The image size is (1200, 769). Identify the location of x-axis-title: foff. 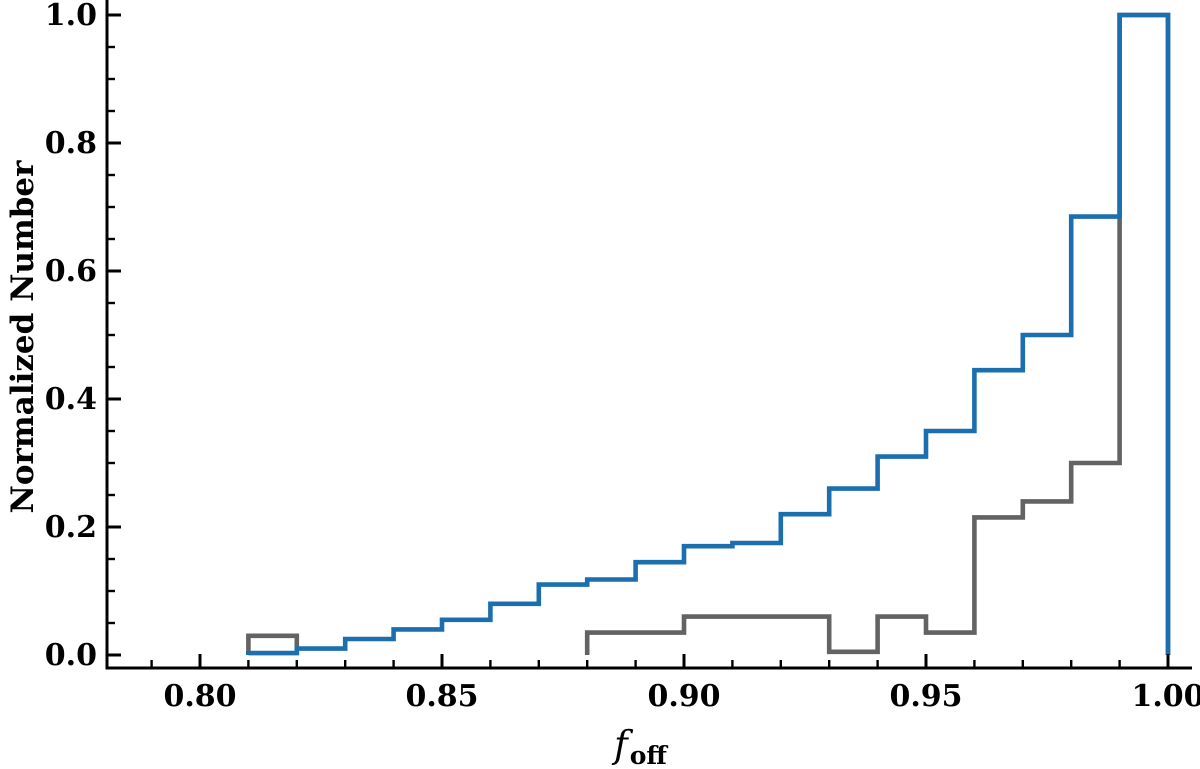
(639, 746).